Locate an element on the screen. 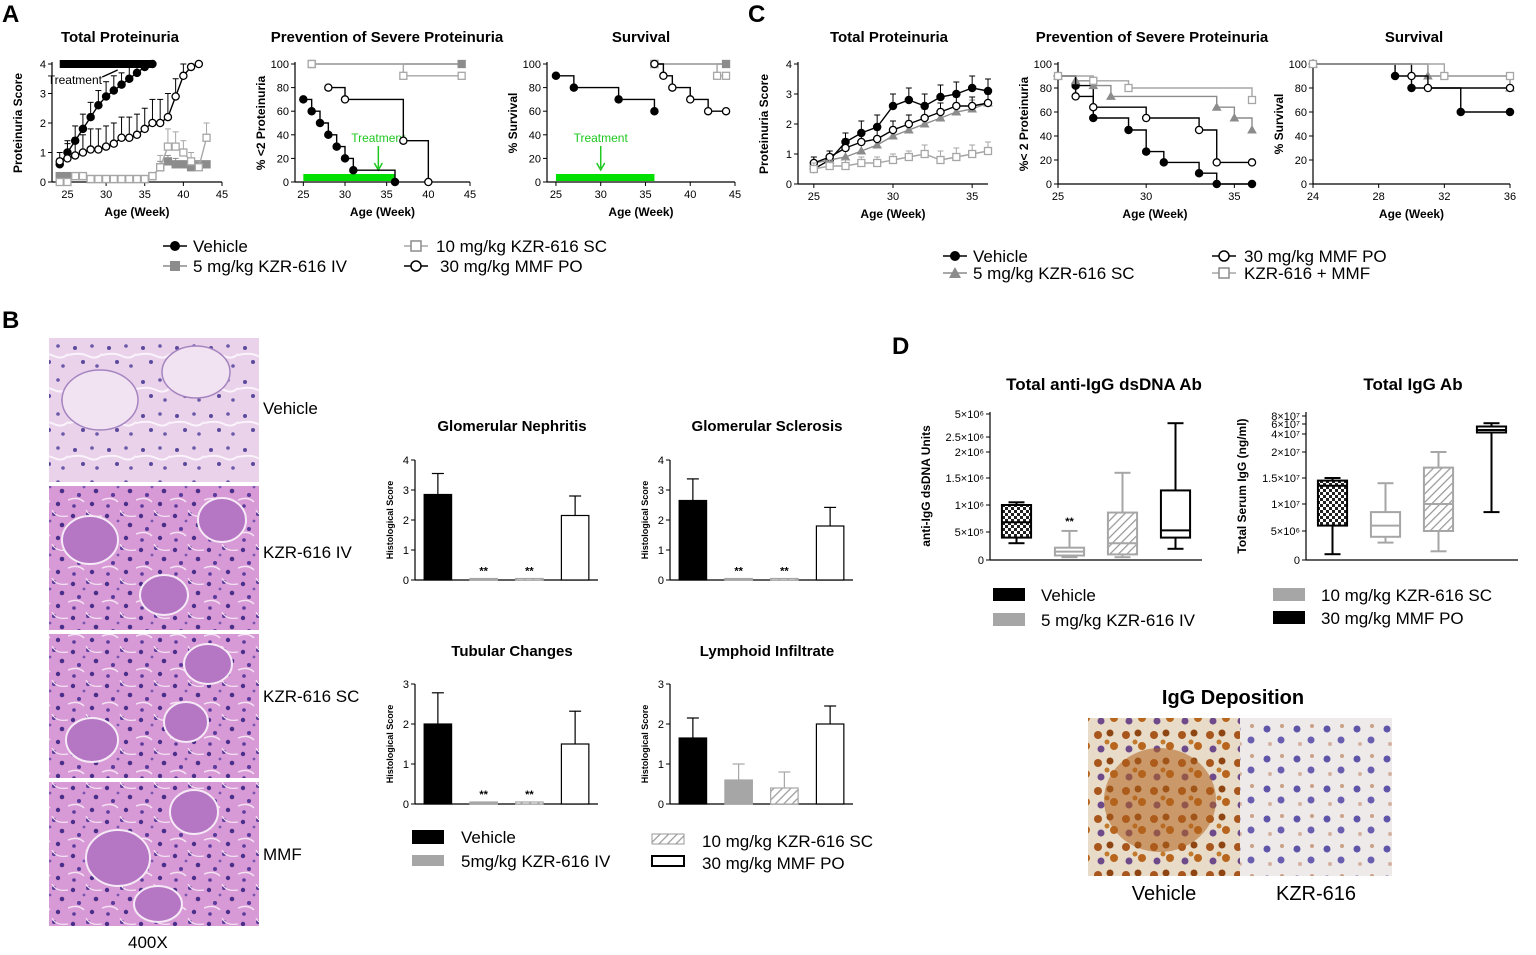 The width and height of the screenshot is (1536, 955). legend-b-vehicle: Vehicle is located at coordinates (488, 837).